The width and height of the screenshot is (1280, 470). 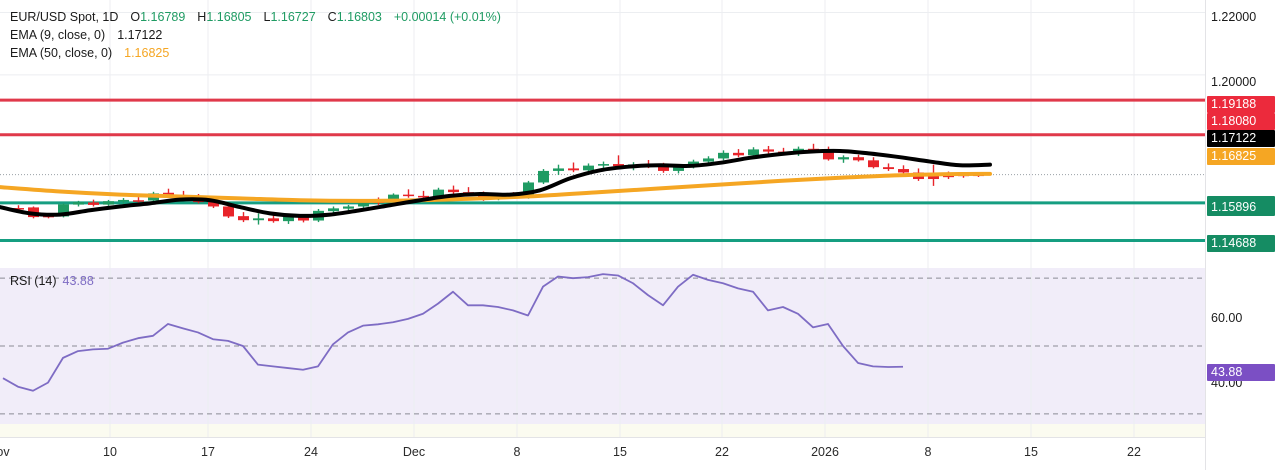 I want to click on rsi-legend: RSI (14) 43.88, so click(x=52, y=281).